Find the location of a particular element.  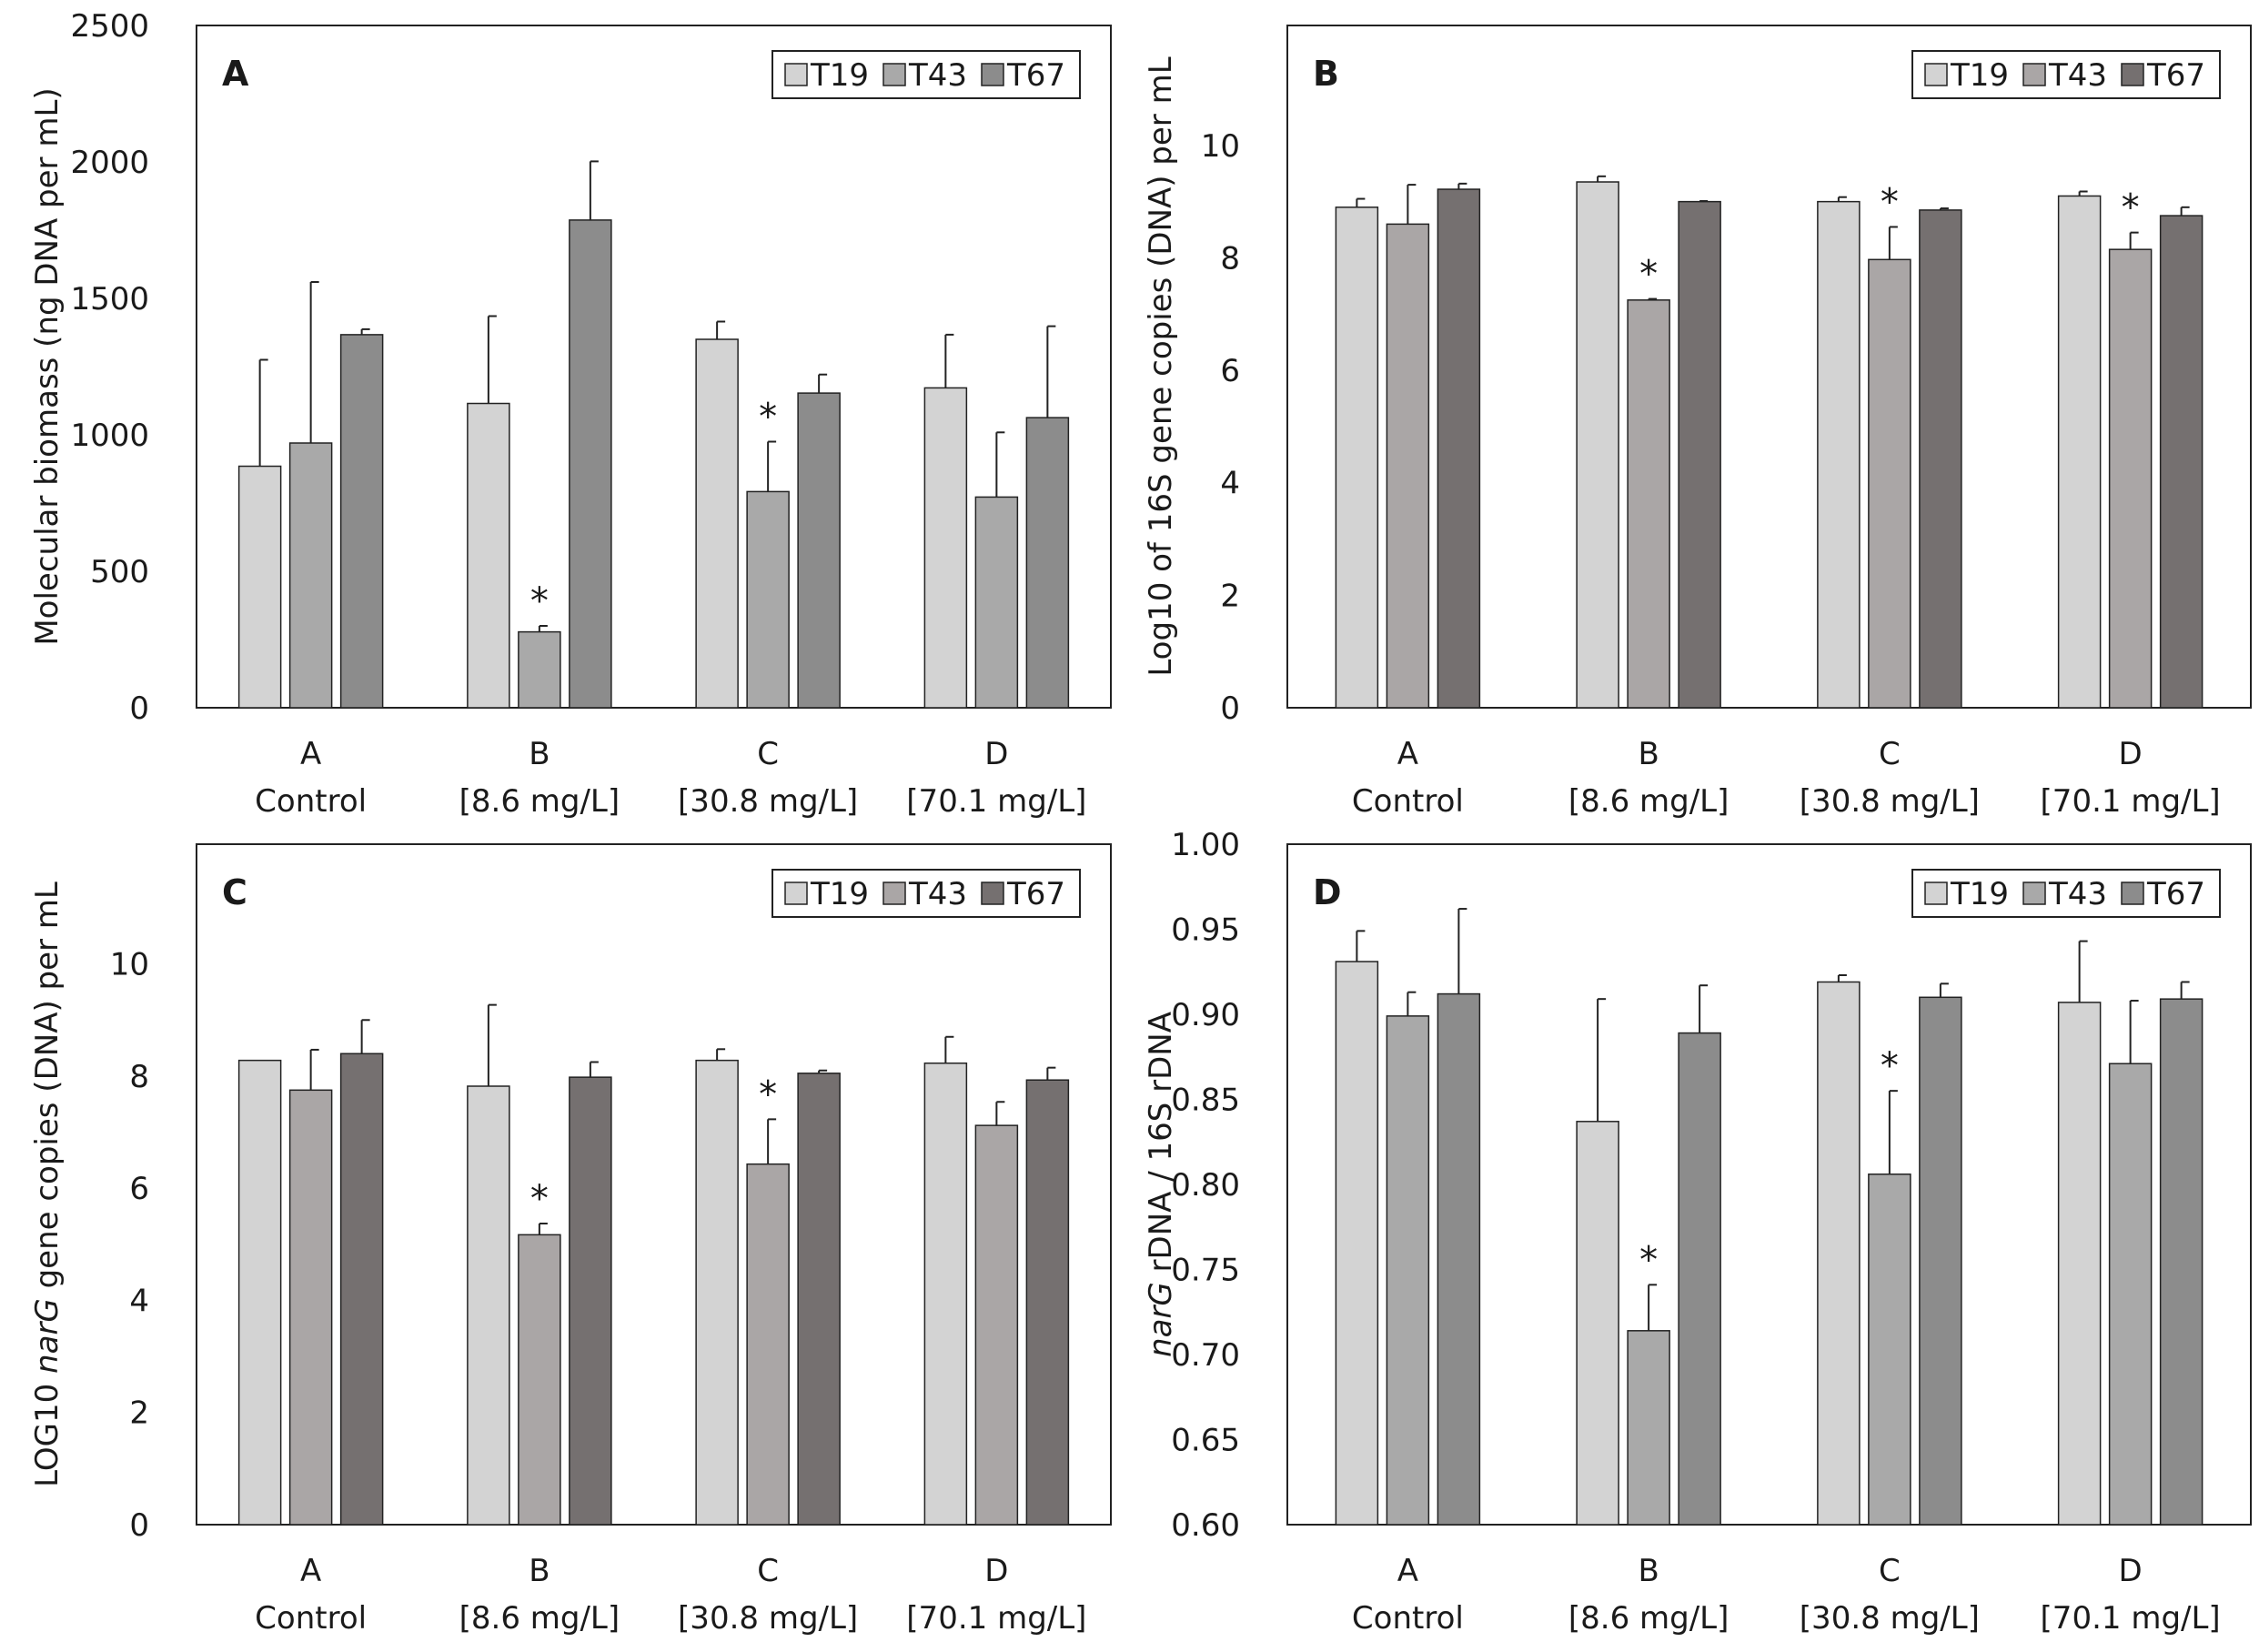

y-tick-label: 8 is located at coordinates (139, 1077).